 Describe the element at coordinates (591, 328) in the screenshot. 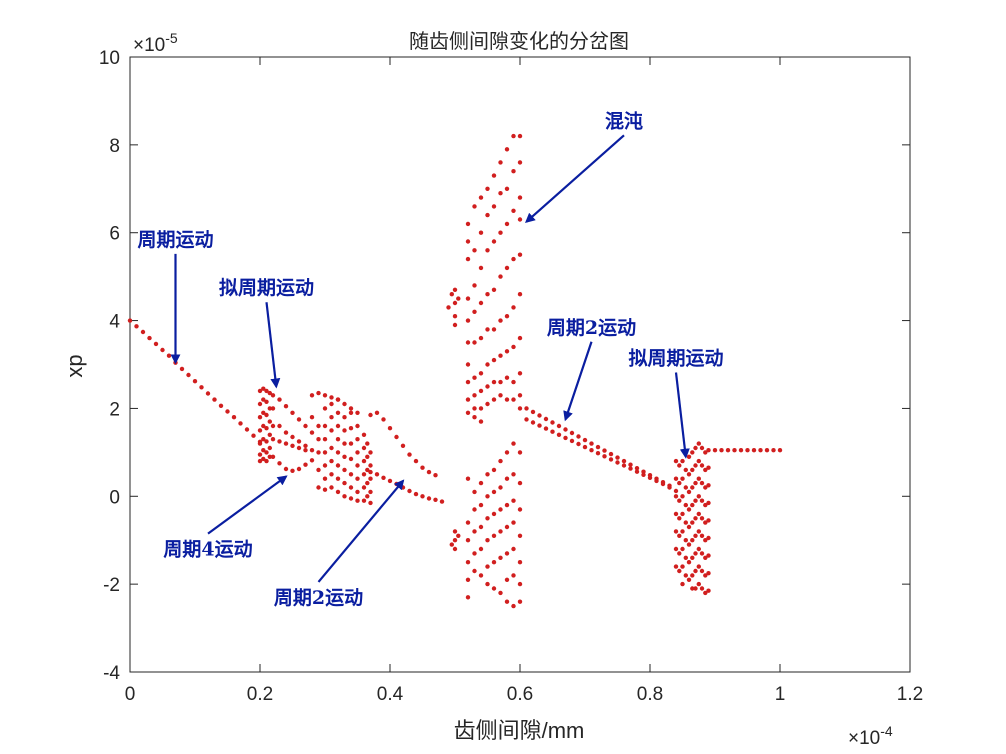

I see `annotation-label: 周期2运动` at that location.